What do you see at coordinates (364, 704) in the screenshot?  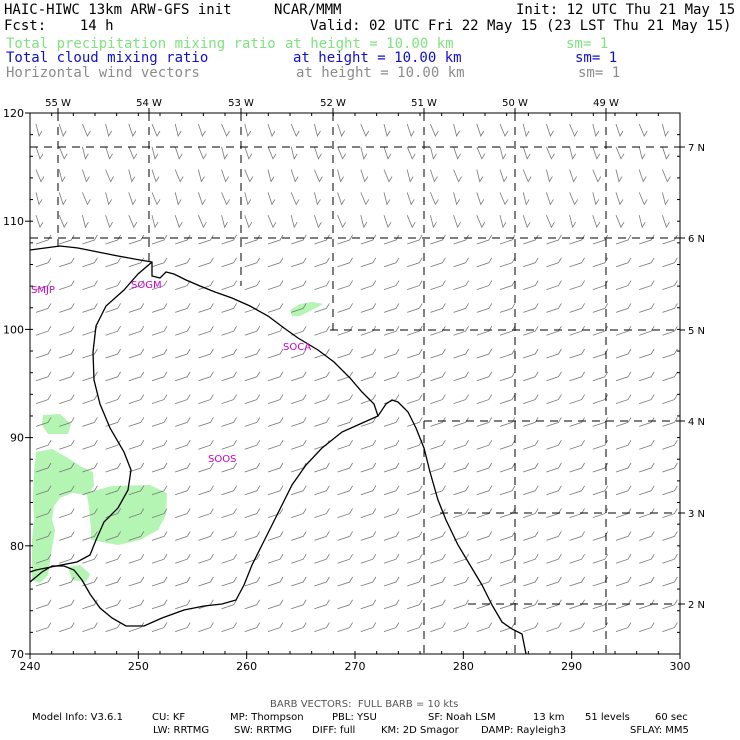 I see `barb-legend: BARB VECTORS: FULL BARB = 10 kts` at bounding box center [364, 704].